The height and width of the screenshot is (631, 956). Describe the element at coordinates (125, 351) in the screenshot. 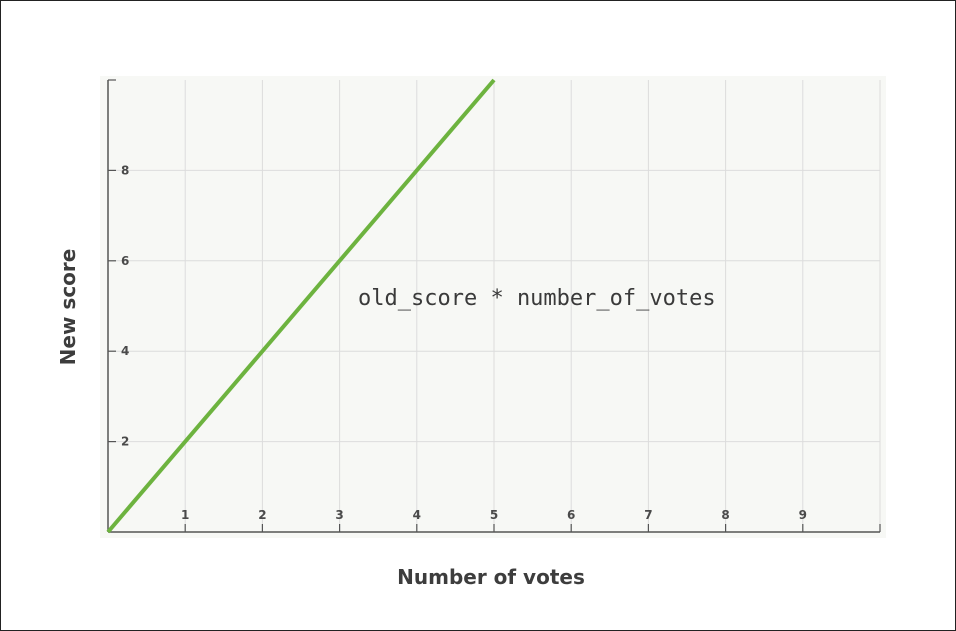

I see `y-tick-label: 4` at that location.